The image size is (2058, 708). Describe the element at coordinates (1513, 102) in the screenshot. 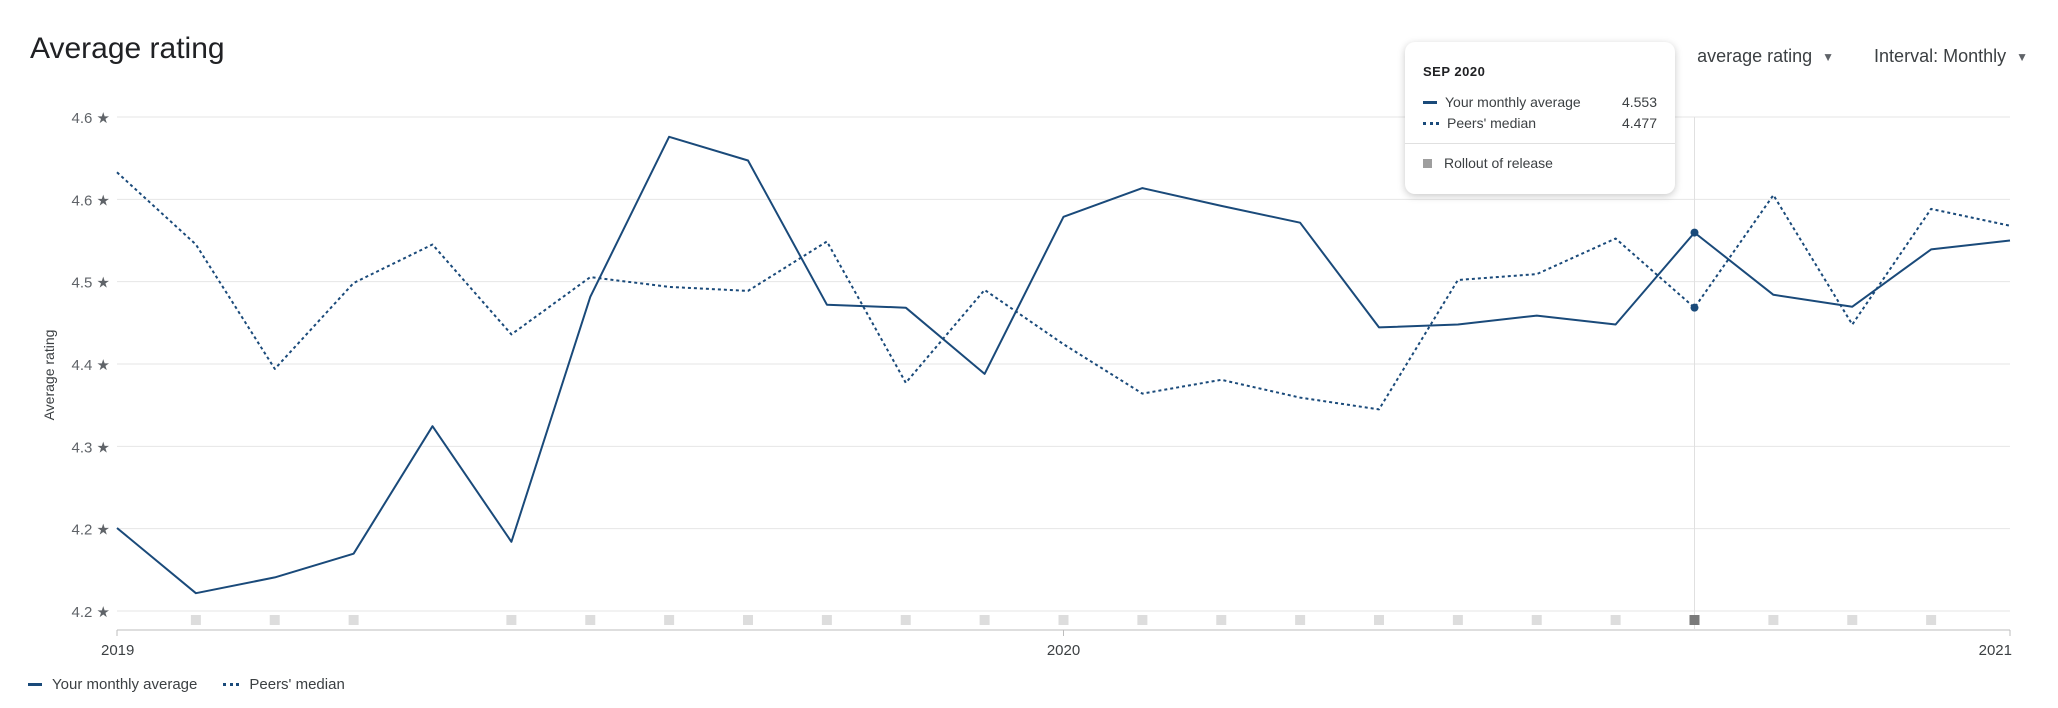

I see `tooltip-row-label: Your monthly average` at that location.